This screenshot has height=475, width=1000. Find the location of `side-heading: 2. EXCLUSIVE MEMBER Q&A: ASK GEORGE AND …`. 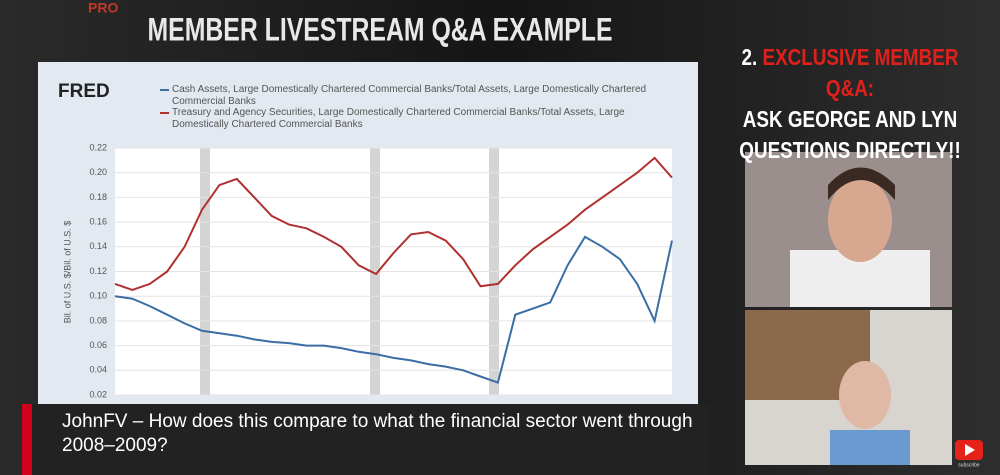

side-heading: 2. EXCLUSIVE MEMBER Q&A: ASK GEORGE AND … is located at coordinates (850, 104).